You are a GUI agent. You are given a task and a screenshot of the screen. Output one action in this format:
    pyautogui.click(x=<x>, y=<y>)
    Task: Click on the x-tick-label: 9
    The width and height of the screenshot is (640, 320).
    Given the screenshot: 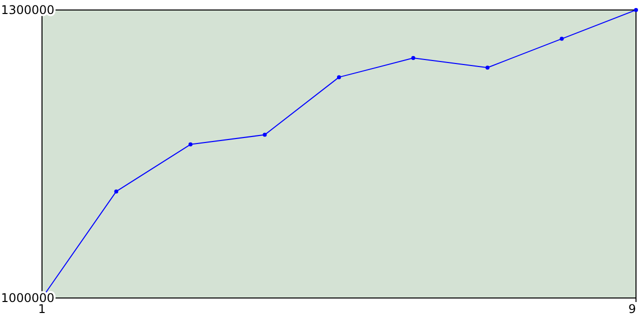 What is the action you would take?
    pyautogui.click(x=632, y=309)
    